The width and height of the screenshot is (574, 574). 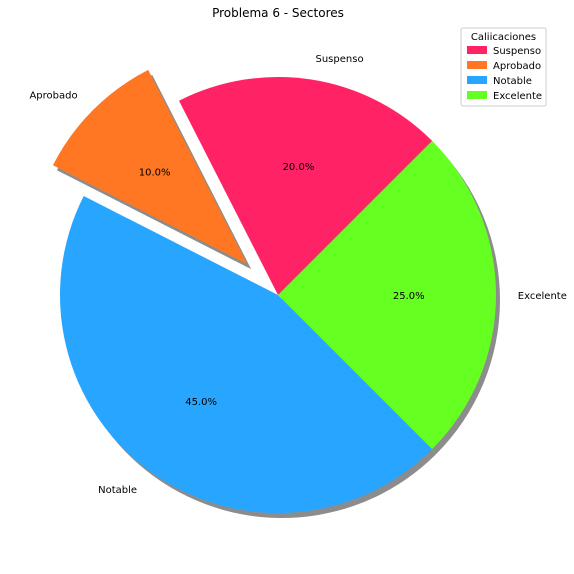 What do you see at coordinates (517, 66) in the screenshot?
I see `legend-label-aprobado: Aprobado` at bounding box center [517, 66].